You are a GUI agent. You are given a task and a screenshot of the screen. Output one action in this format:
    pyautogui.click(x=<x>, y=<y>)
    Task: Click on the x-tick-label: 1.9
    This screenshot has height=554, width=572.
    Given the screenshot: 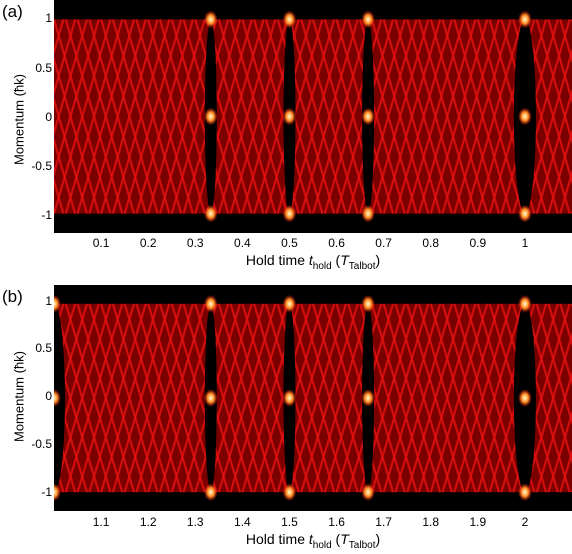 What is the action you would take?
    pyautogui.click(x=478, y=522)
    